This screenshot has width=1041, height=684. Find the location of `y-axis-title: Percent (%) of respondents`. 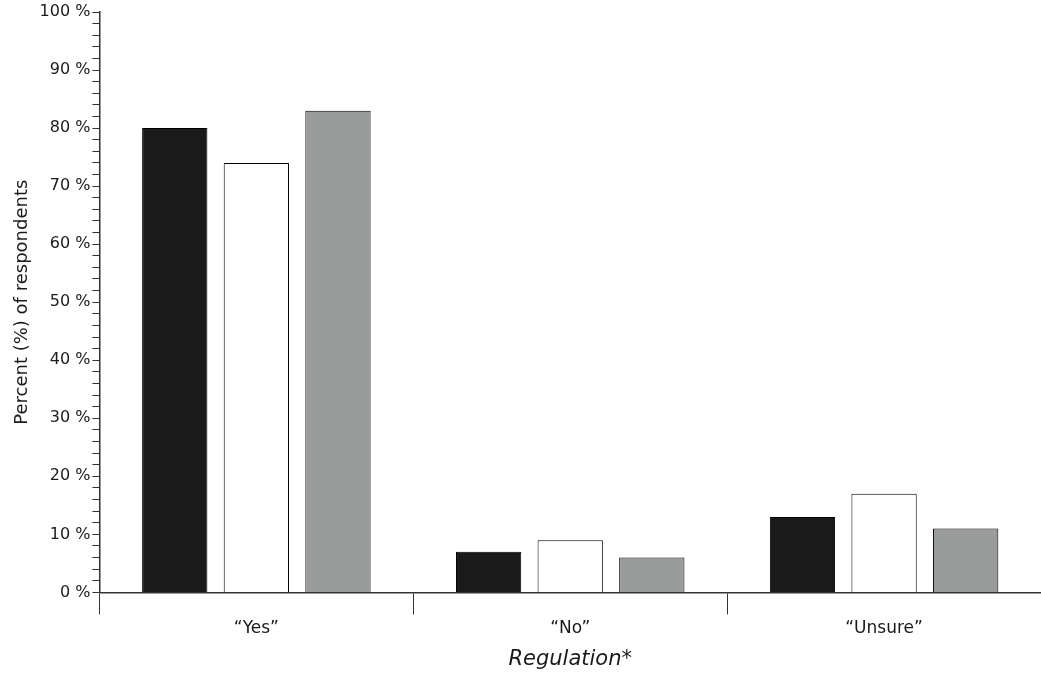

y-axis-title: Percent (%) of respondents is located at coordinates (21, 302).